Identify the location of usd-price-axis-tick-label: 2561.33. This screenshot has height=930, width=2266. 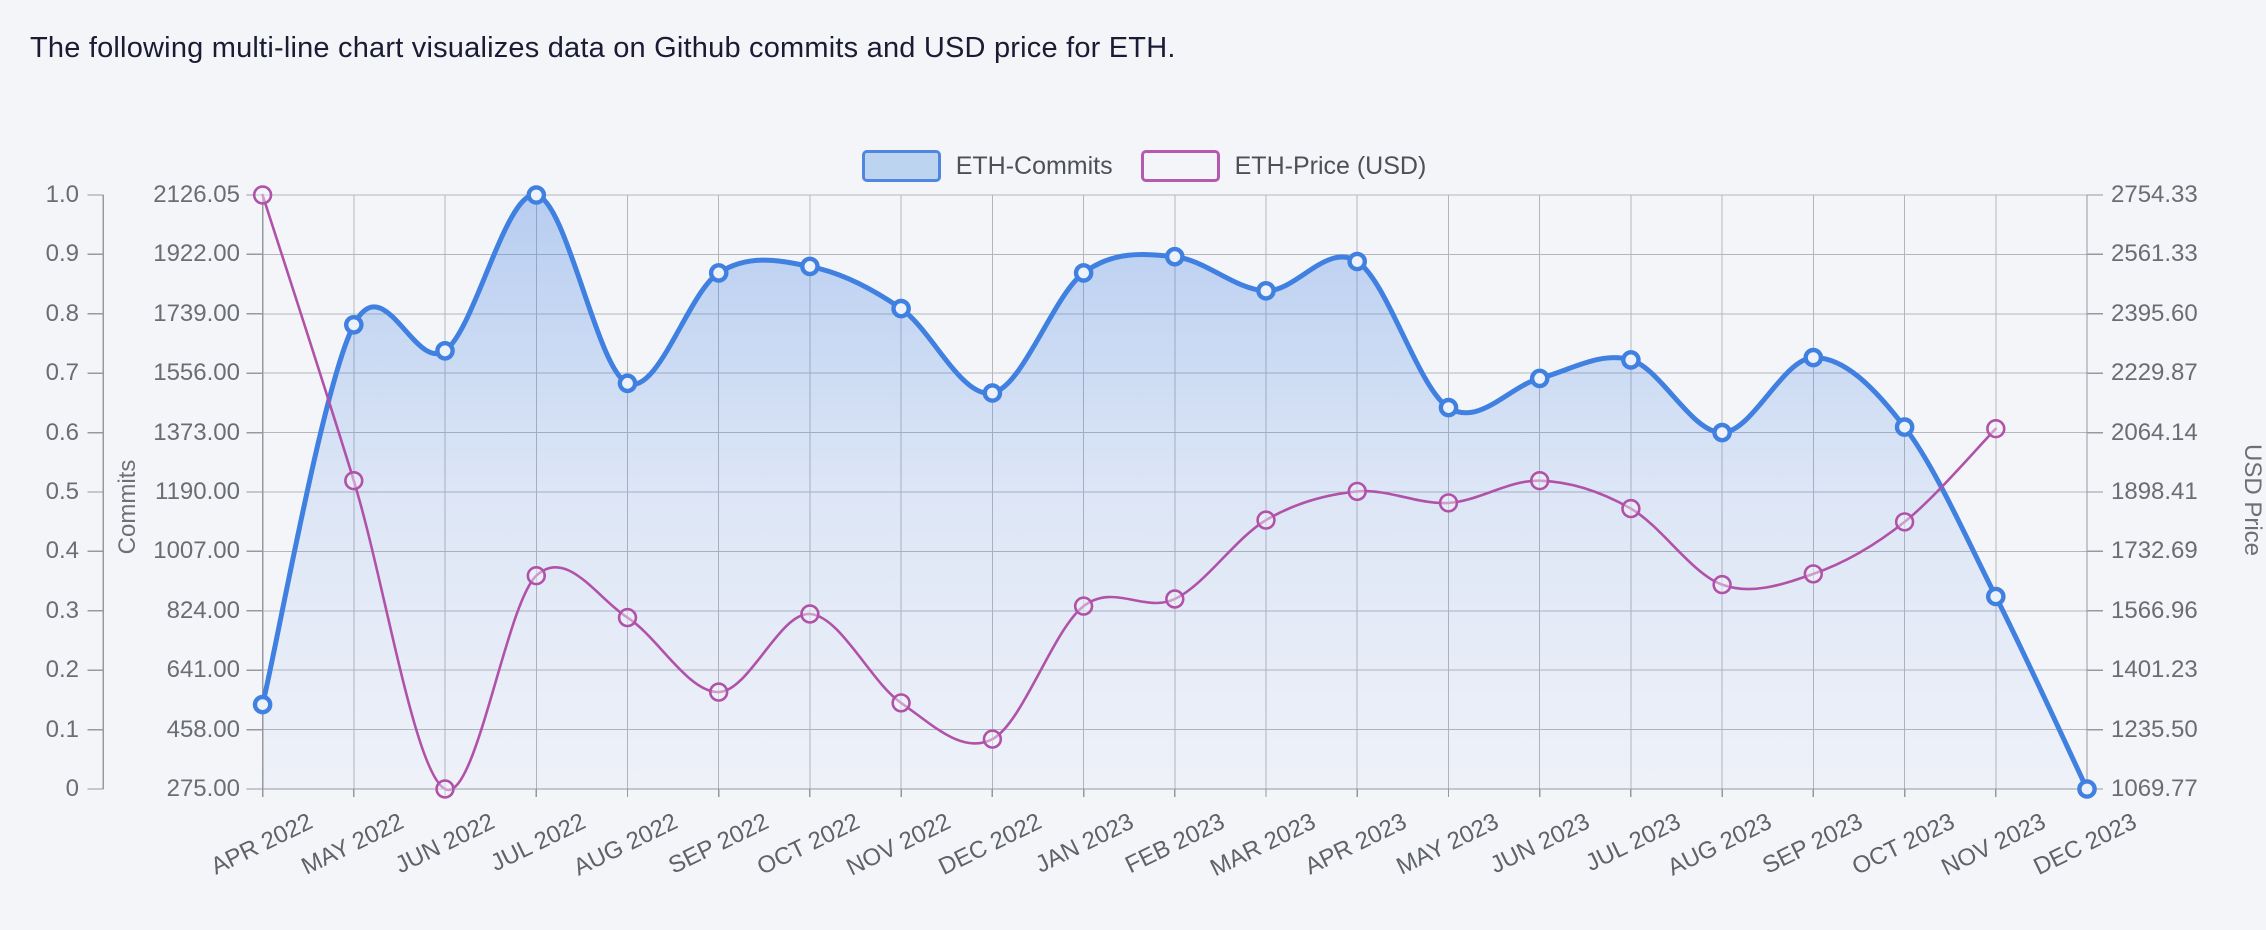
(2154, 254).